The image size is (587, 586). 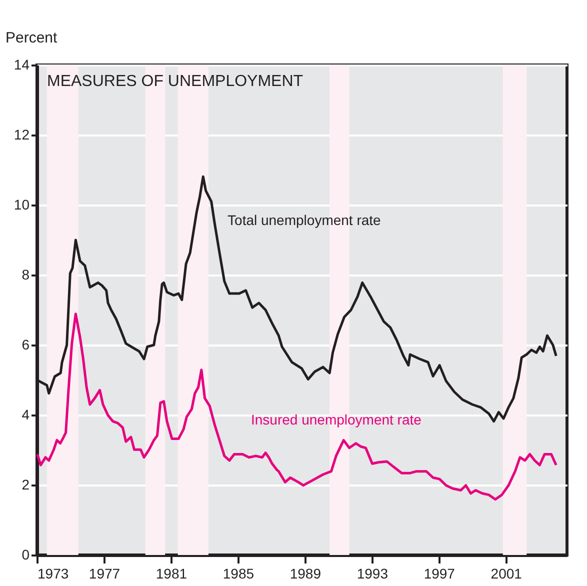 I want to click on series-label: Total unemployment rate, so click(x=305, y=220).